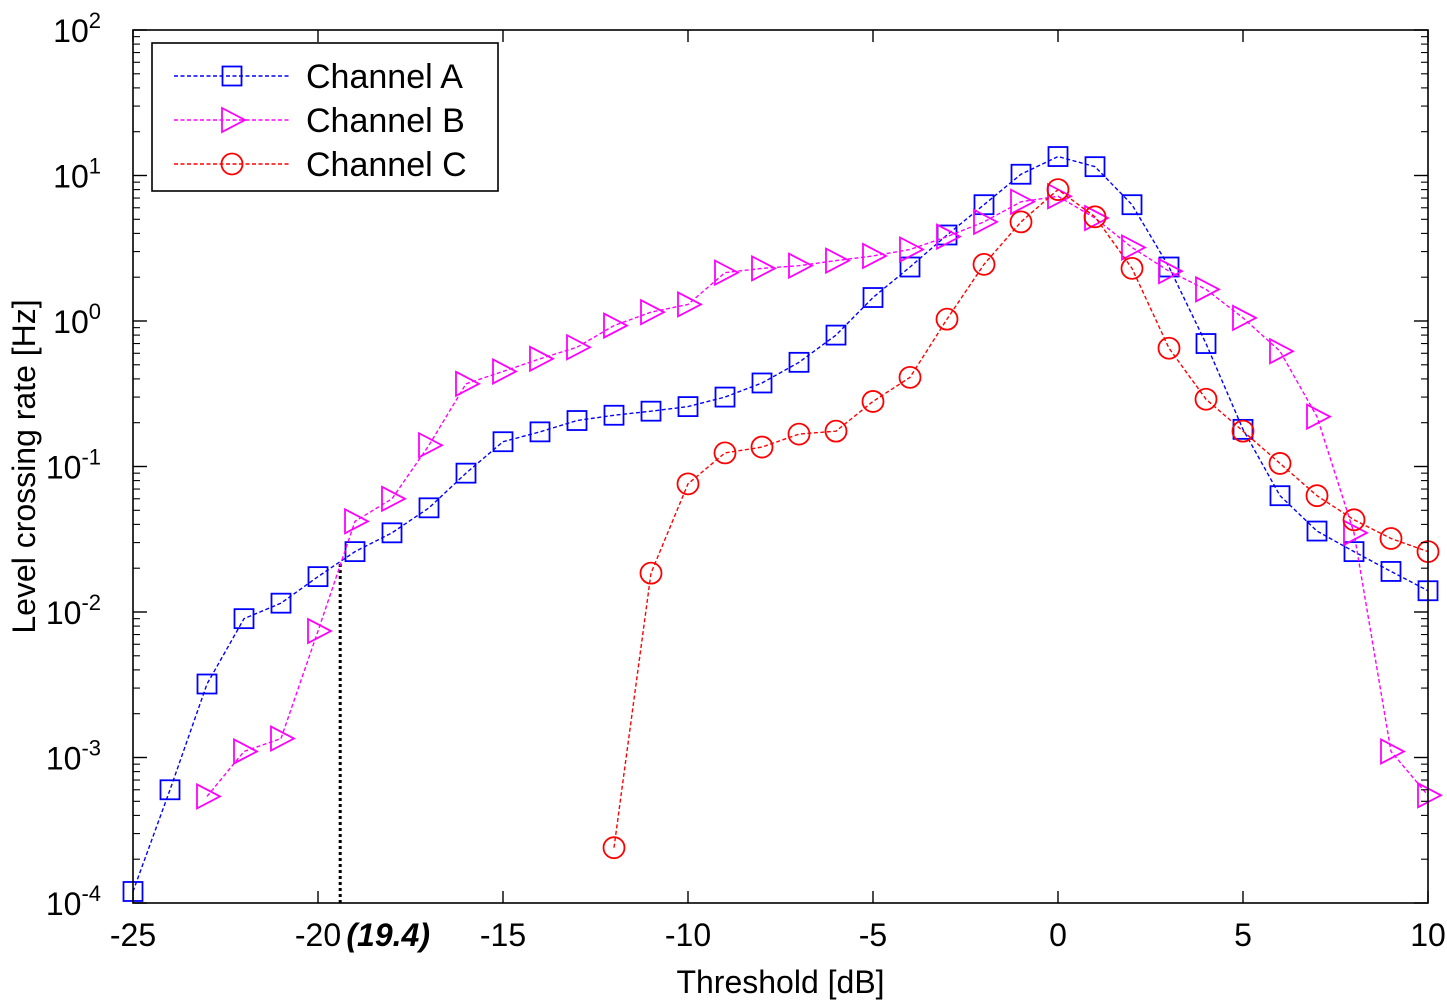  What do you see at coordinates (385, 121) in the screenshot?
I see `legend-label: Channel B` at bounding box center [385, 121].